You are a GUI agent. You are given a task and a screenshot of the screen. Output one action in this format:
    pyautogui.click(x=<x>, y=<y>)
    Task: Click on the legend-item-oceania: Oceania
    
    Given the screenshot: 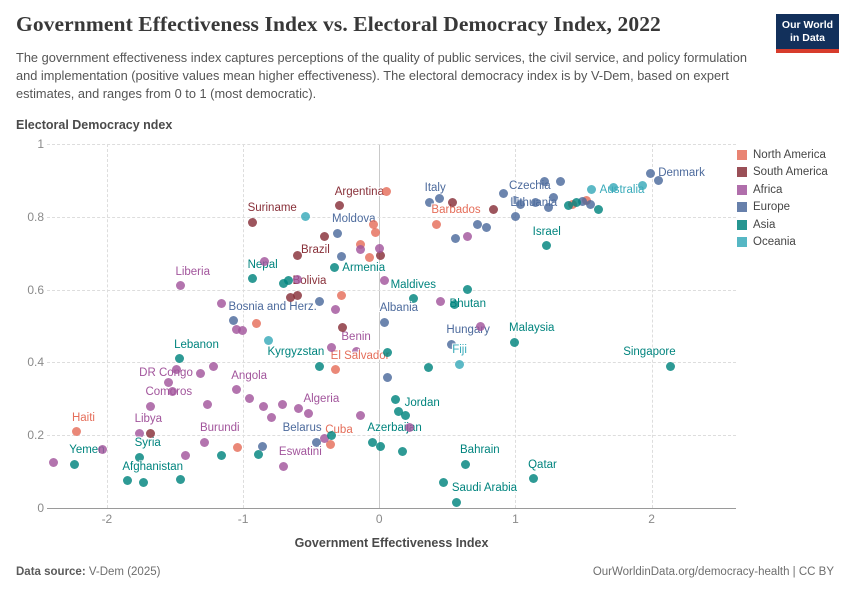 What is the action you would take?
    pyautogui.click(x=782, y=243)
    